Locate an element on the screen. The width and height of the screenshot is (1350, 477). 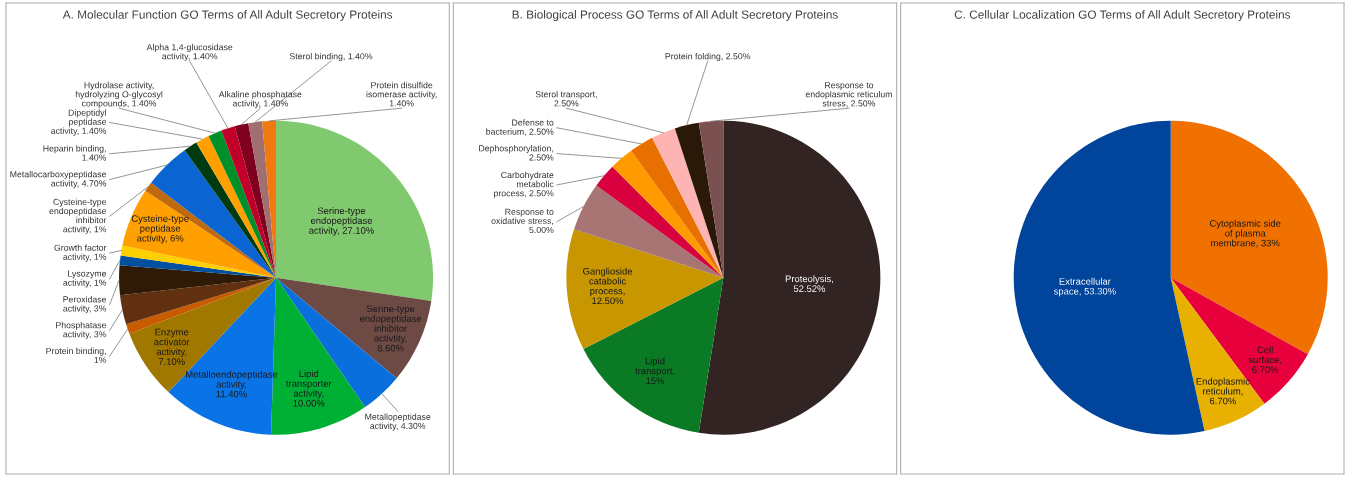
chart-title: B. Biological Process GO Terms of All Adult Secretory Proteins is located at coordinates (675, 16).